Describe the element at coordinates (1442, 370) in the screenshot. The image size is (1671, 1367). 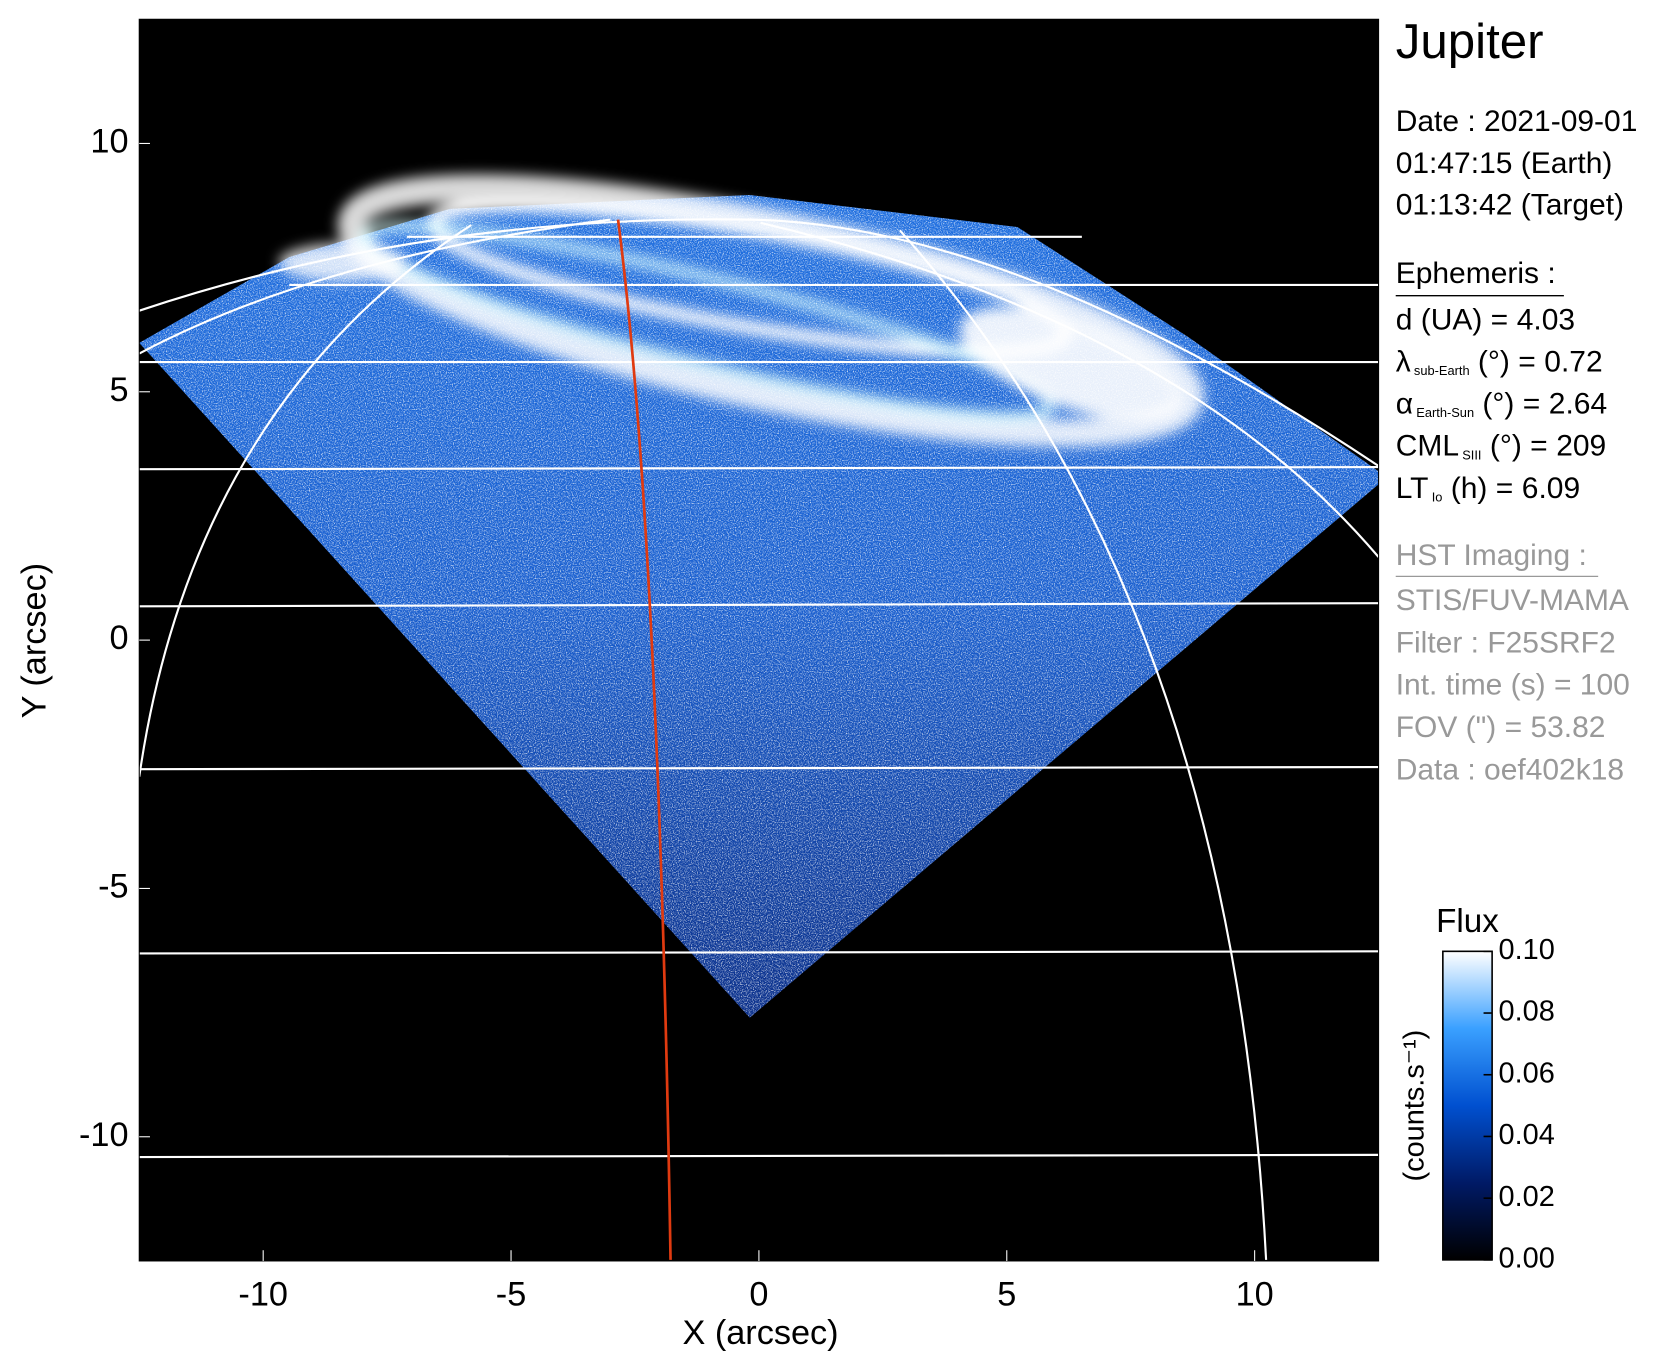
I see `ephemeris-subscript: sub-Earth` at that location.